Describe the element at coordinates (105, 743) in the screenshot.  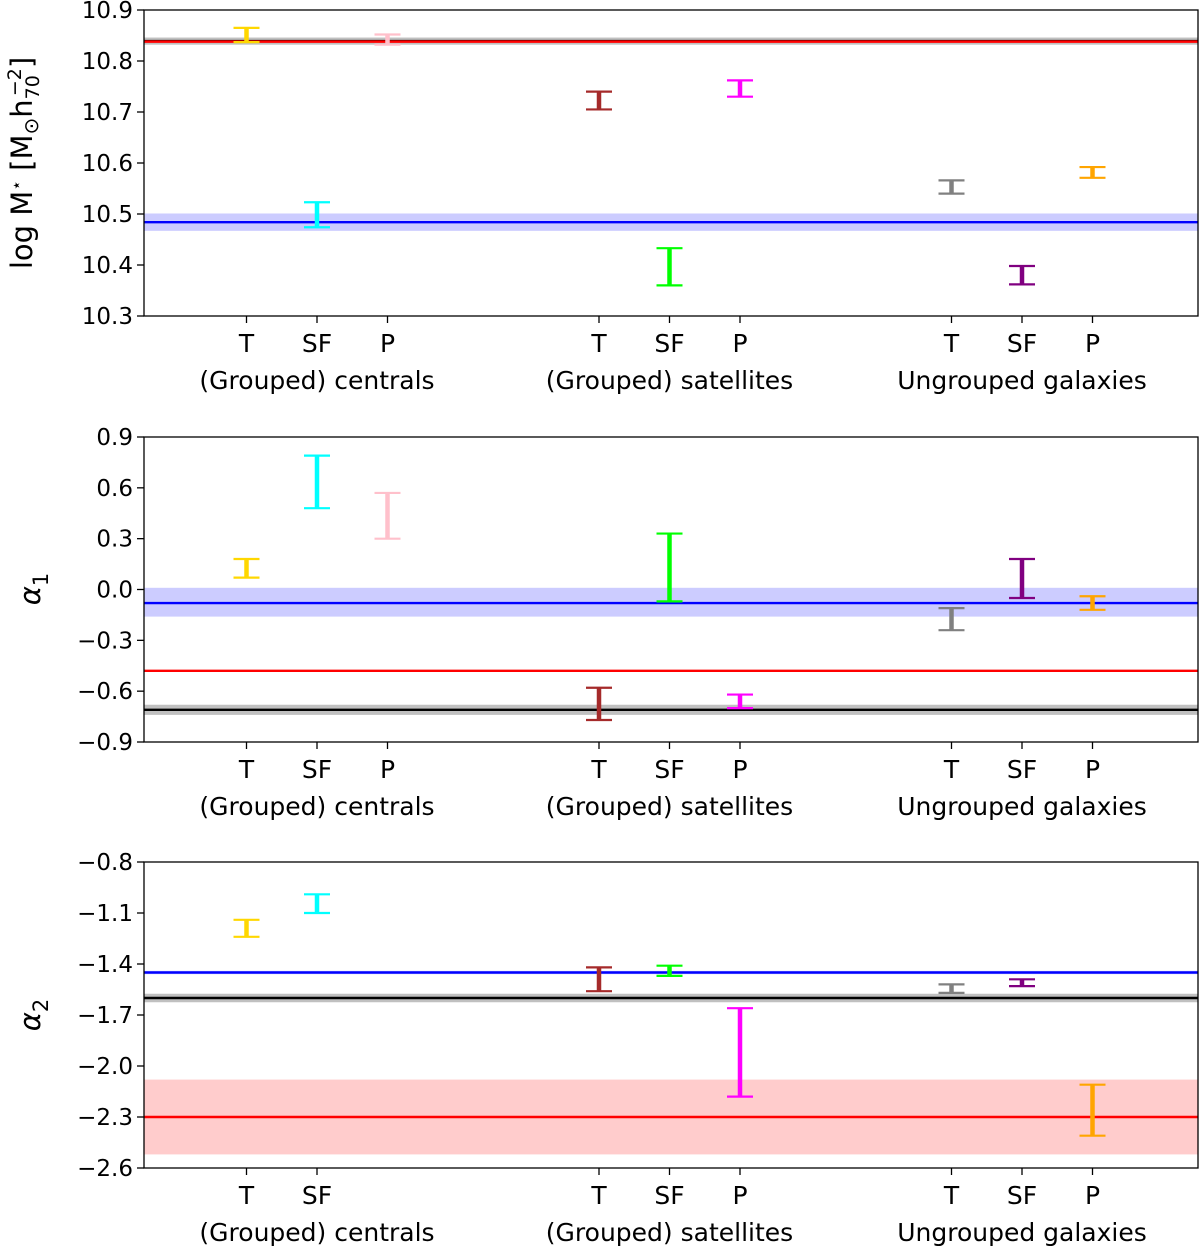
I see `y-tick-label: −0.9` at that location.